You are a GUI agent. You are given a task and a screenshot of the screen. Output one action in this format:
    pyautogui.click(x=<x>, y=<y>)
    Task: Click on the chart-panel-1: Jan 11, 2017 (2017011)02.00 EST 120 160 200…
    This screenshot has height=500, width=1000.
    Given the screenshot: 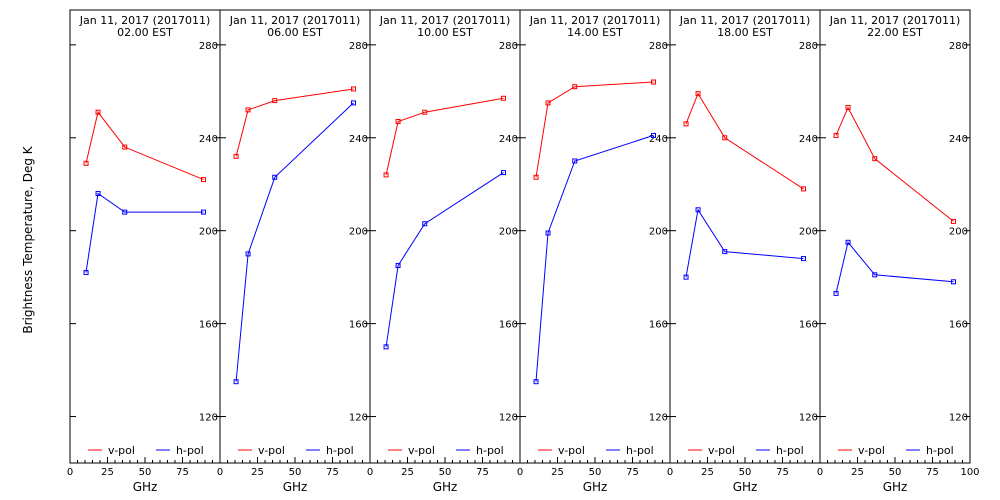 What is the action you would take?
    pyautogui.click(x=144, y=251)
    